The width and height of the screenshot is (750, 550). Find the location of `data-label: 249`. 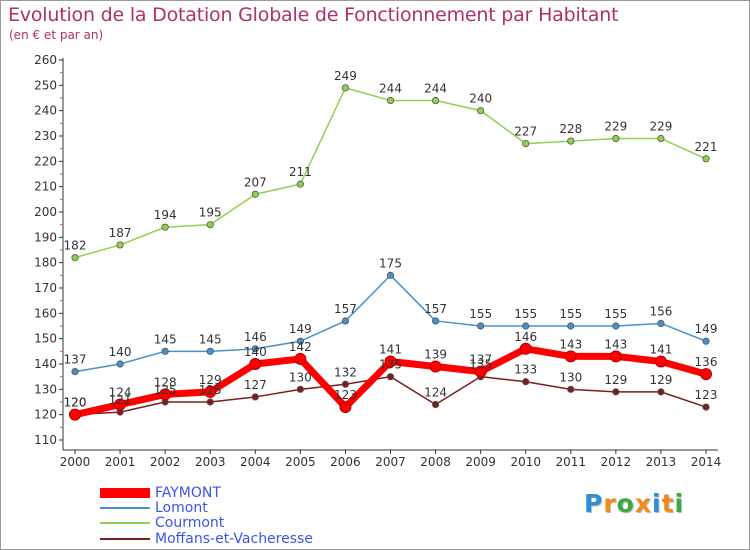

data-label: 249 is located at coordinates (345, 76).